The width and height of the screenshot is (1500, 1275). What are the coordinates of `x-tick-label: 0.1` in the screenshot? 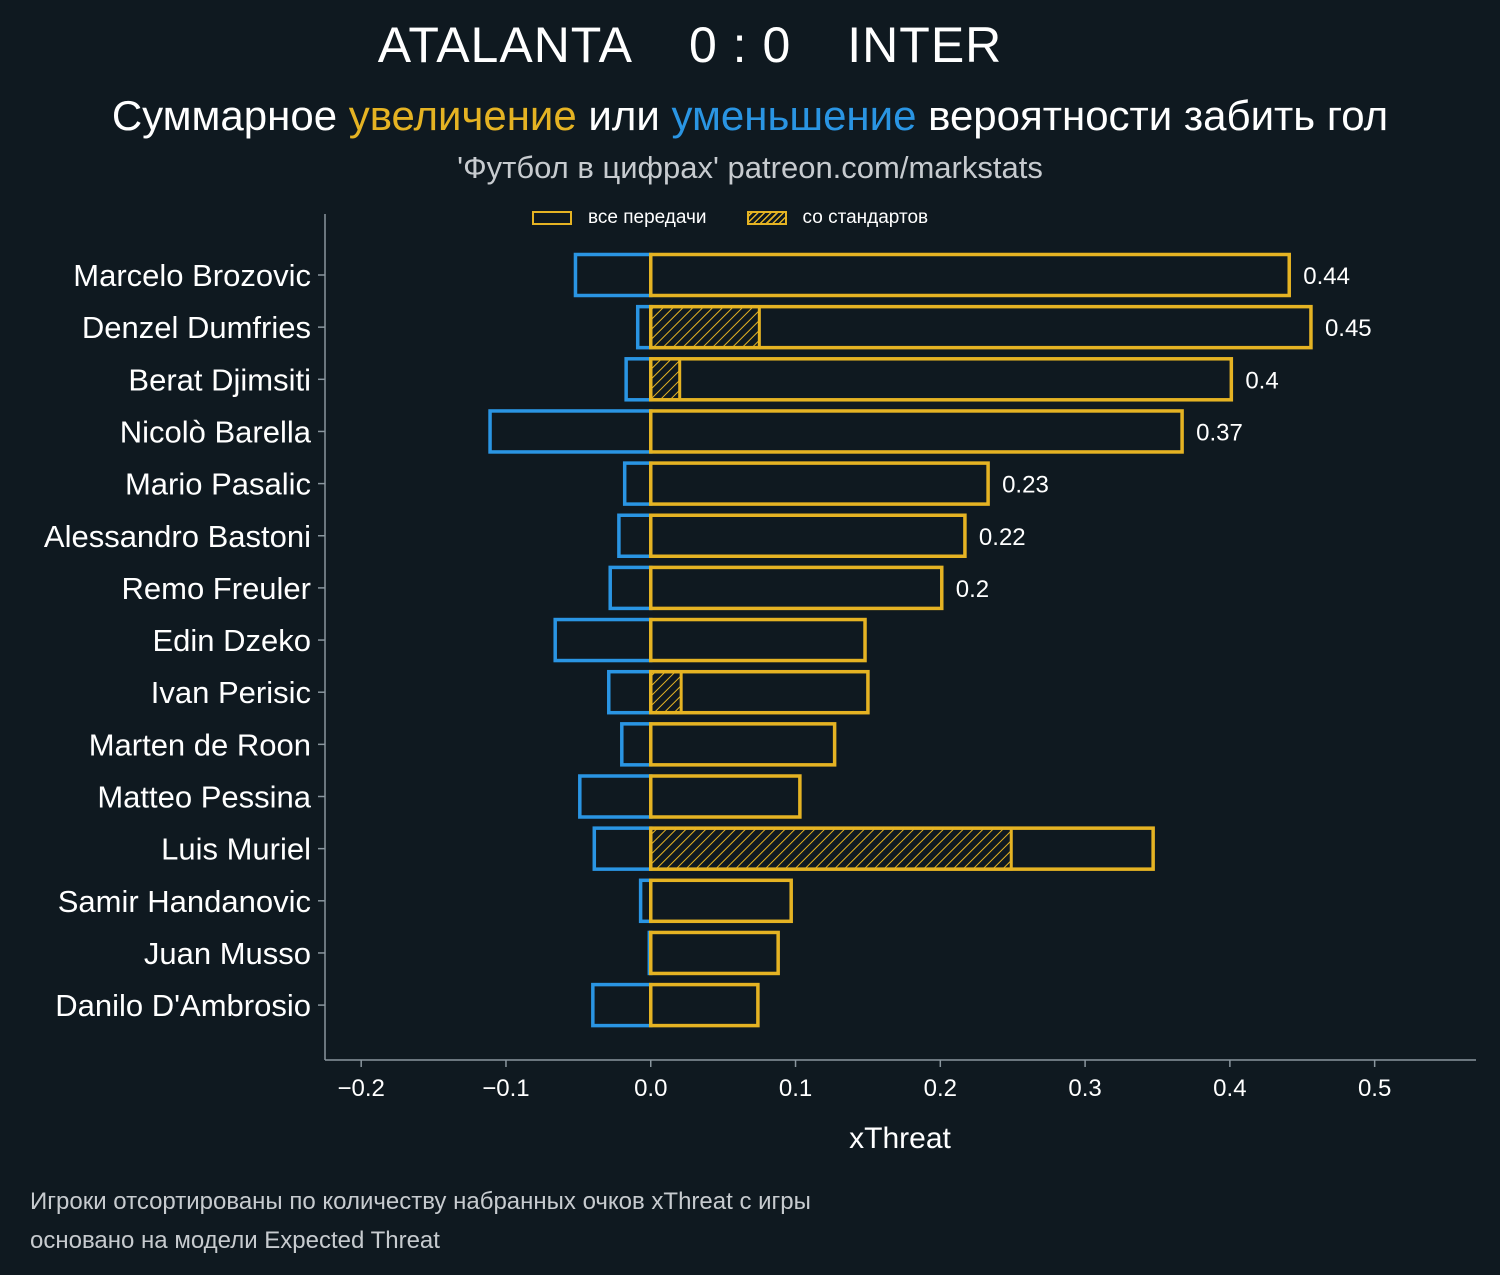 It's located at (795, 1088).